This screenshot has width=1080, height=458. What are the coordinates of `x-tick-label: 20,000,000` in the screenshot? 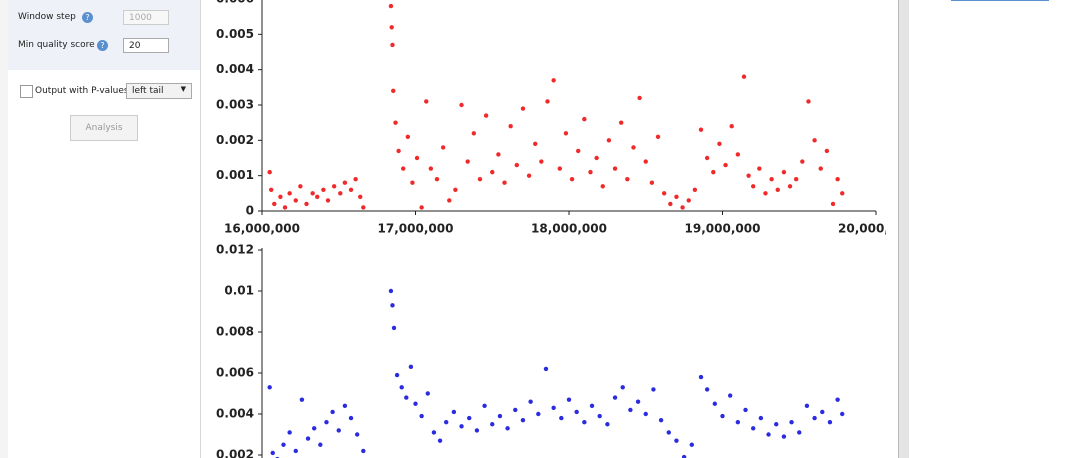 It's located at (862, 229).